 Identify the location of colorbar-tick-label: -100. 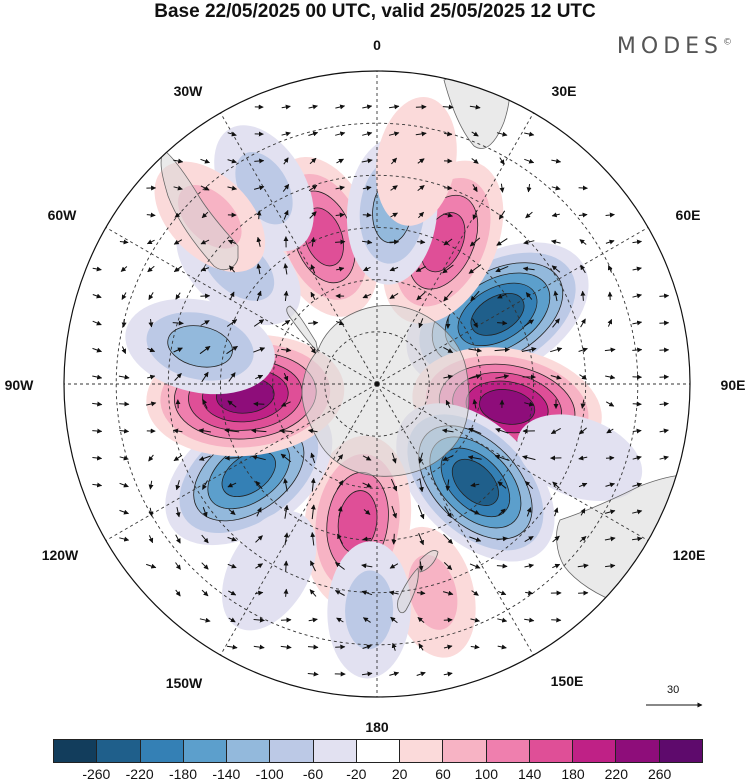
(269, 774).